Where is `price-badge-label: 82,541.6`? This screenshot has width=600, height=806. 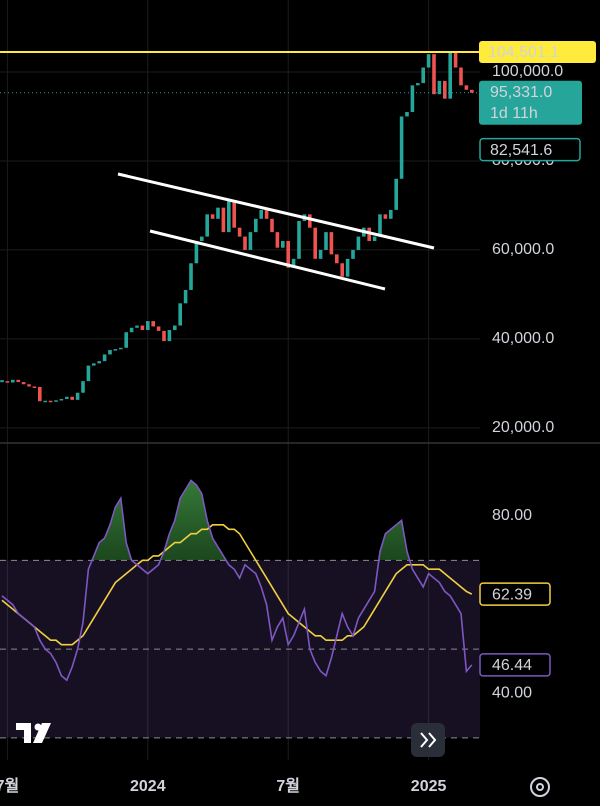 price-badge-label: 82,541.6 is located at coordinates (521, 150).